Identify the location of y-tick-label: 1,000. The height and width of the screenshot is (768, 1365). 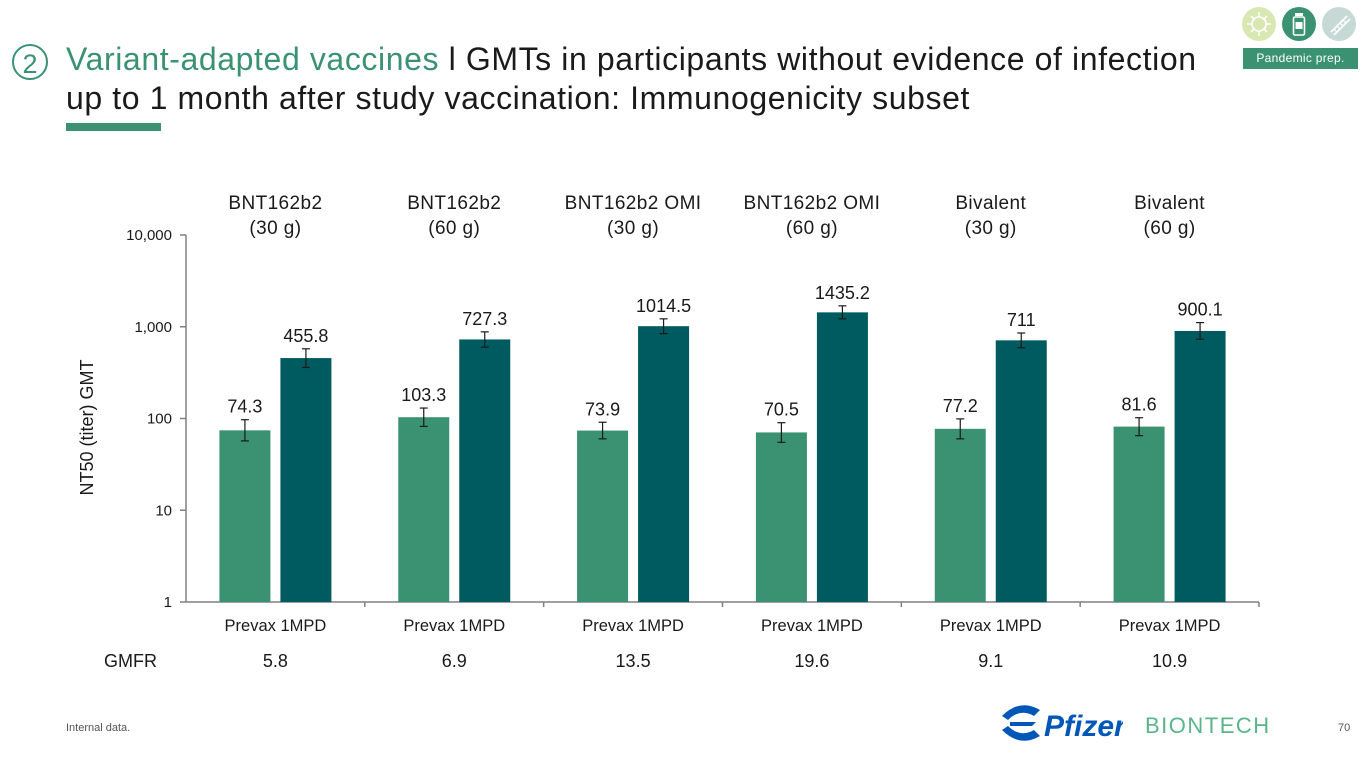
(153, 327).